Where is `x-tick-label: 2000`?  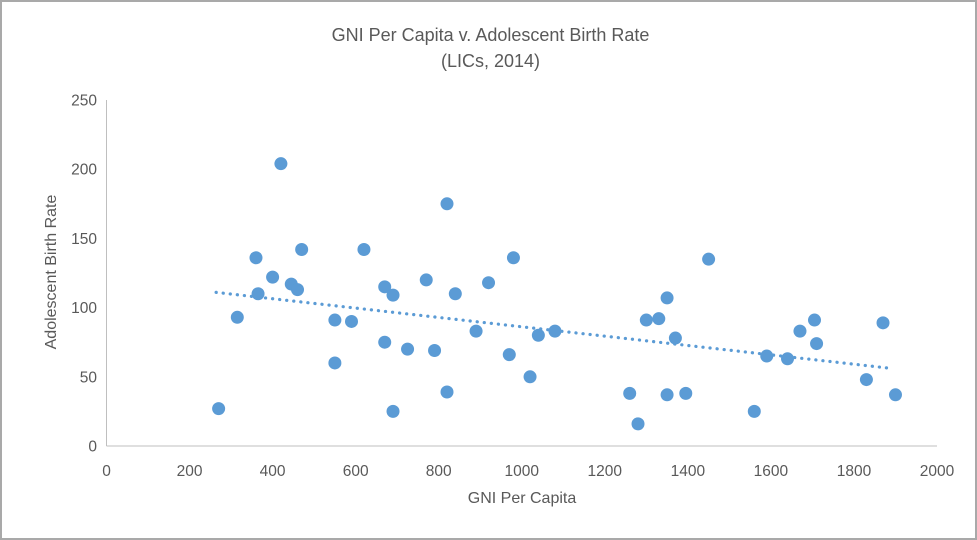 x-tick-label: 2000 is located at coordinates (937, 471).